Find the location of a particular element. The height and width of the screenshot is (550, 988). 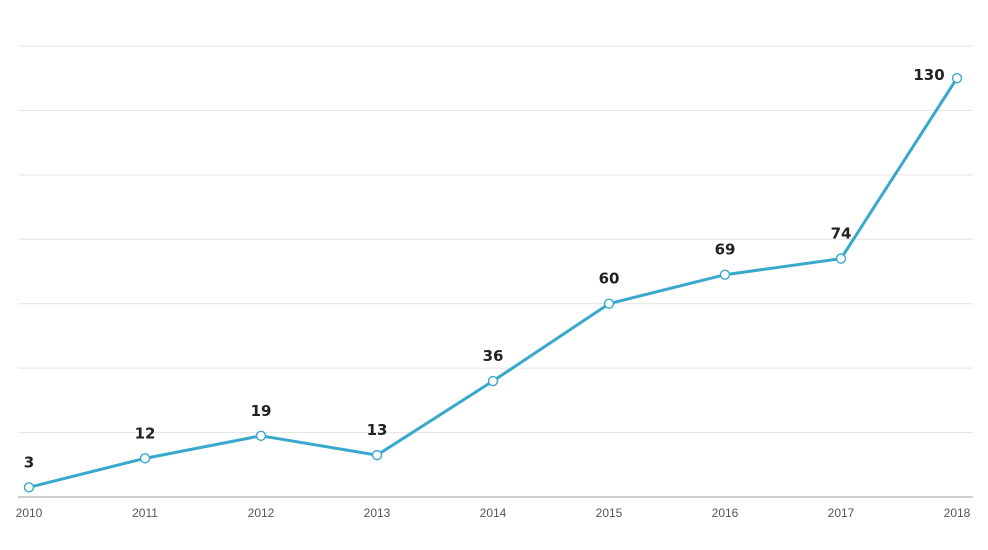

data-label: 60 is located at coordinates (609, 279).